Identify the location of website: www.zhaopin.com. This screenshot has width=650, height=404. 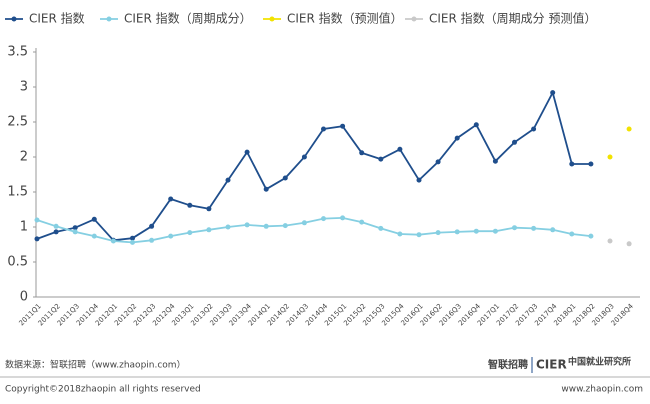
(602, 390).